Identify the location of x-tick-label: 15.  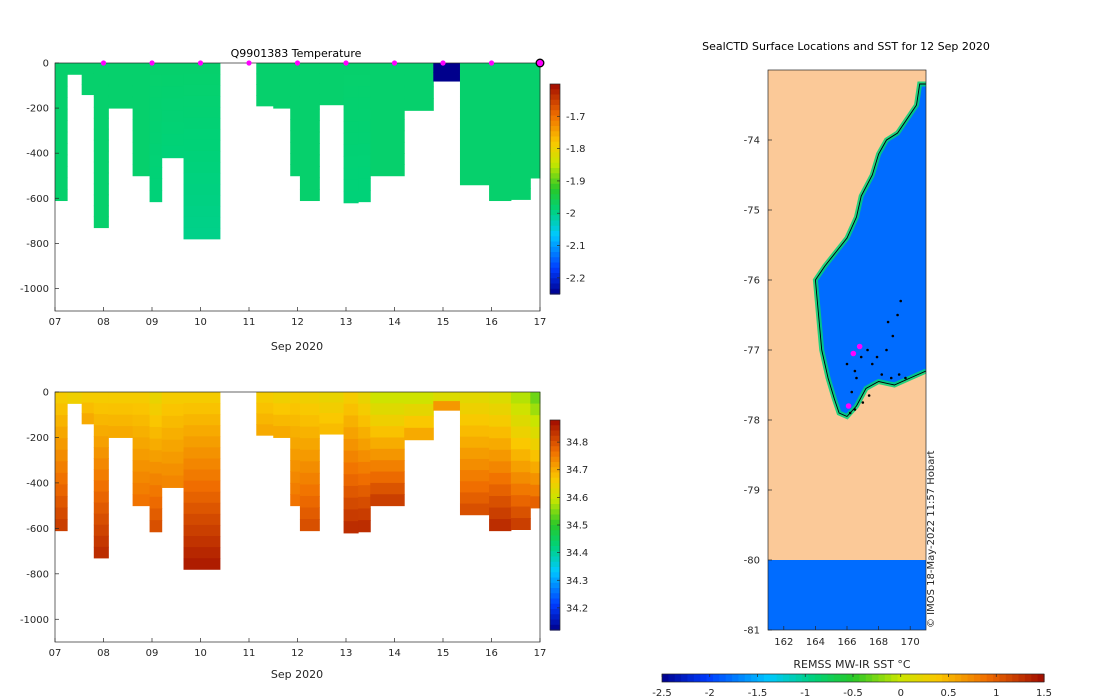
(443, 322).